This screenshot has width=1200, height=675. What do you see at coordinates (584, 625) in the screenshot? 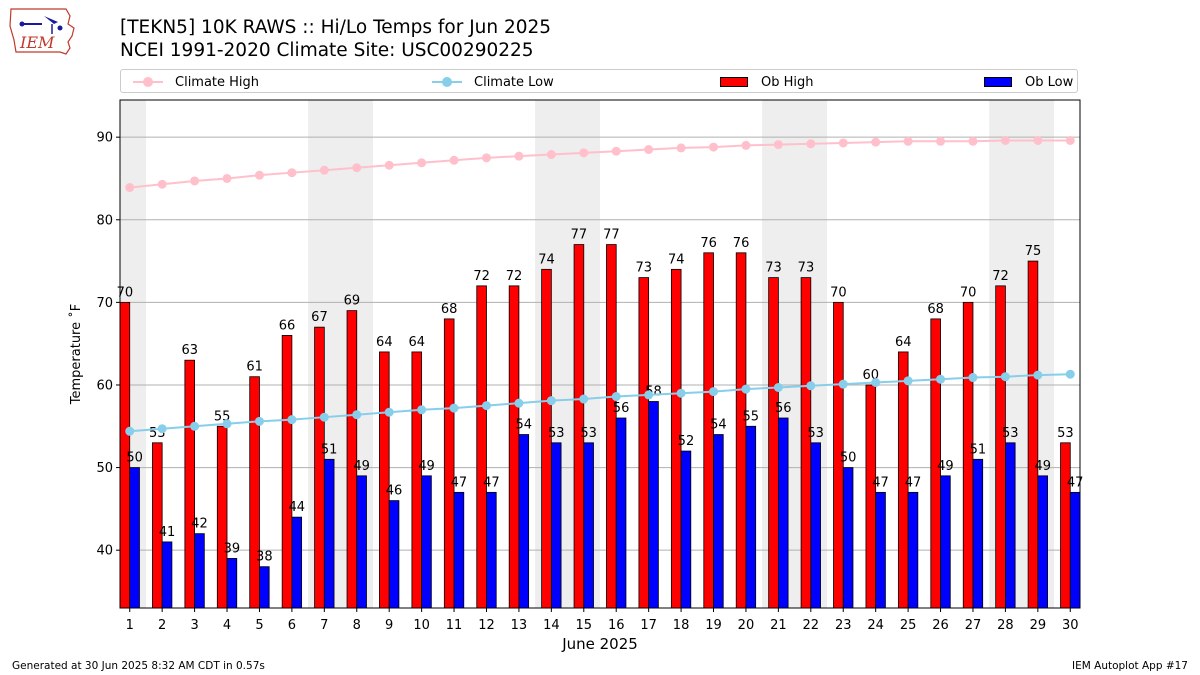
I see `x-tick-label: 15` at bounding box center [584, 625].